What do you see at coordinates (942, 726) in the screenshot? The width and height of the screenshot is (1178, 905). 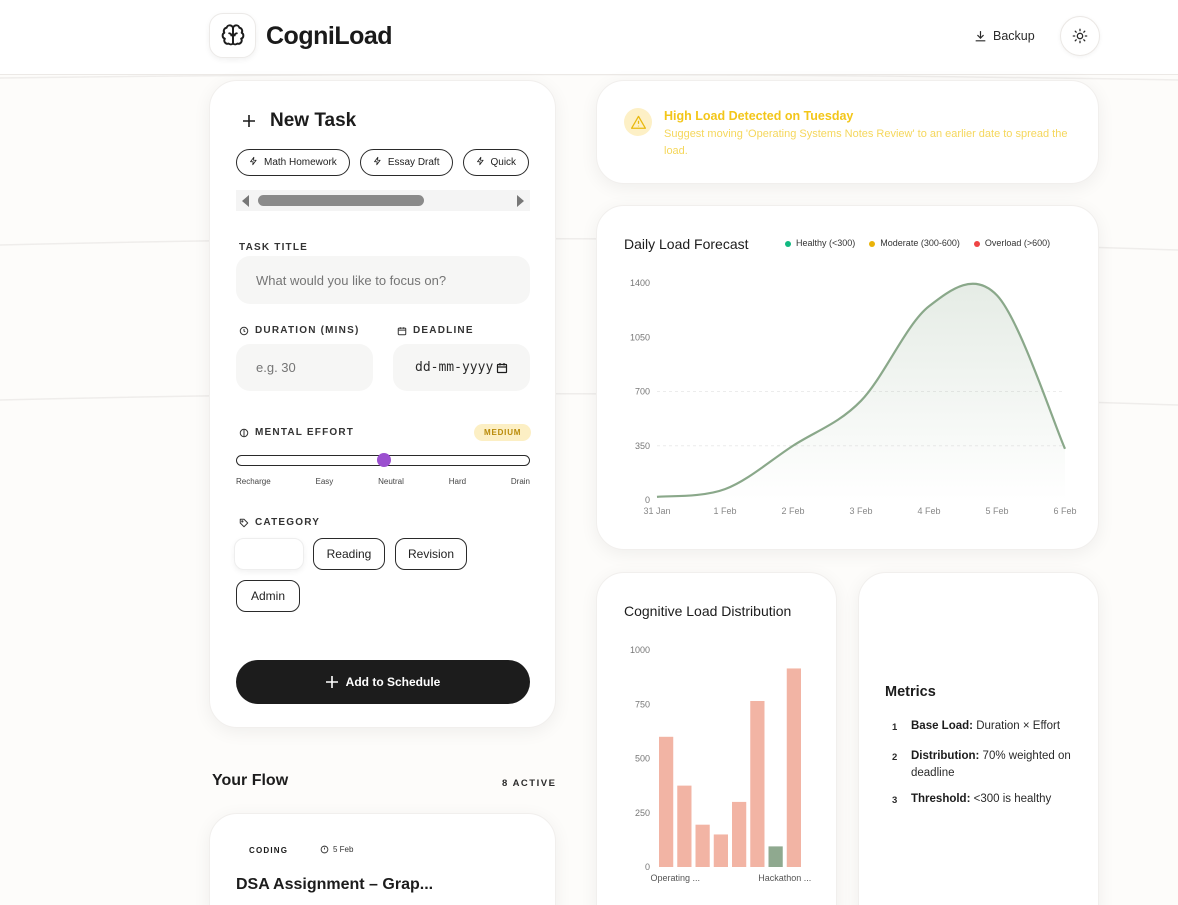 I see `metric-label: Base Load:` at bounding box center [942, 726].